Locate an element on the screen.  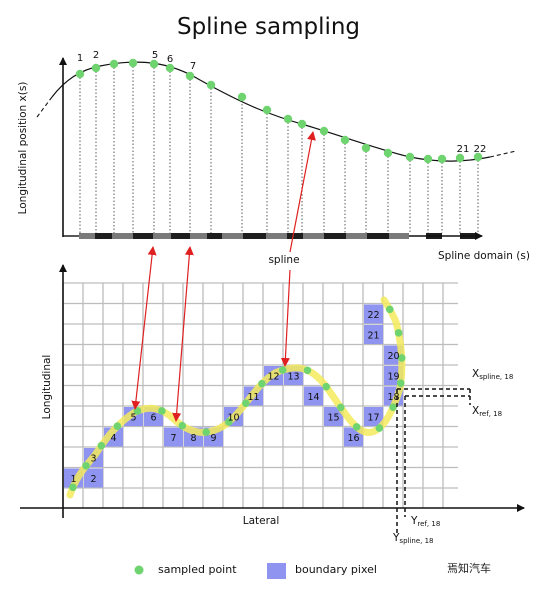
spline-label: spline is located at coordinates (283, 260).